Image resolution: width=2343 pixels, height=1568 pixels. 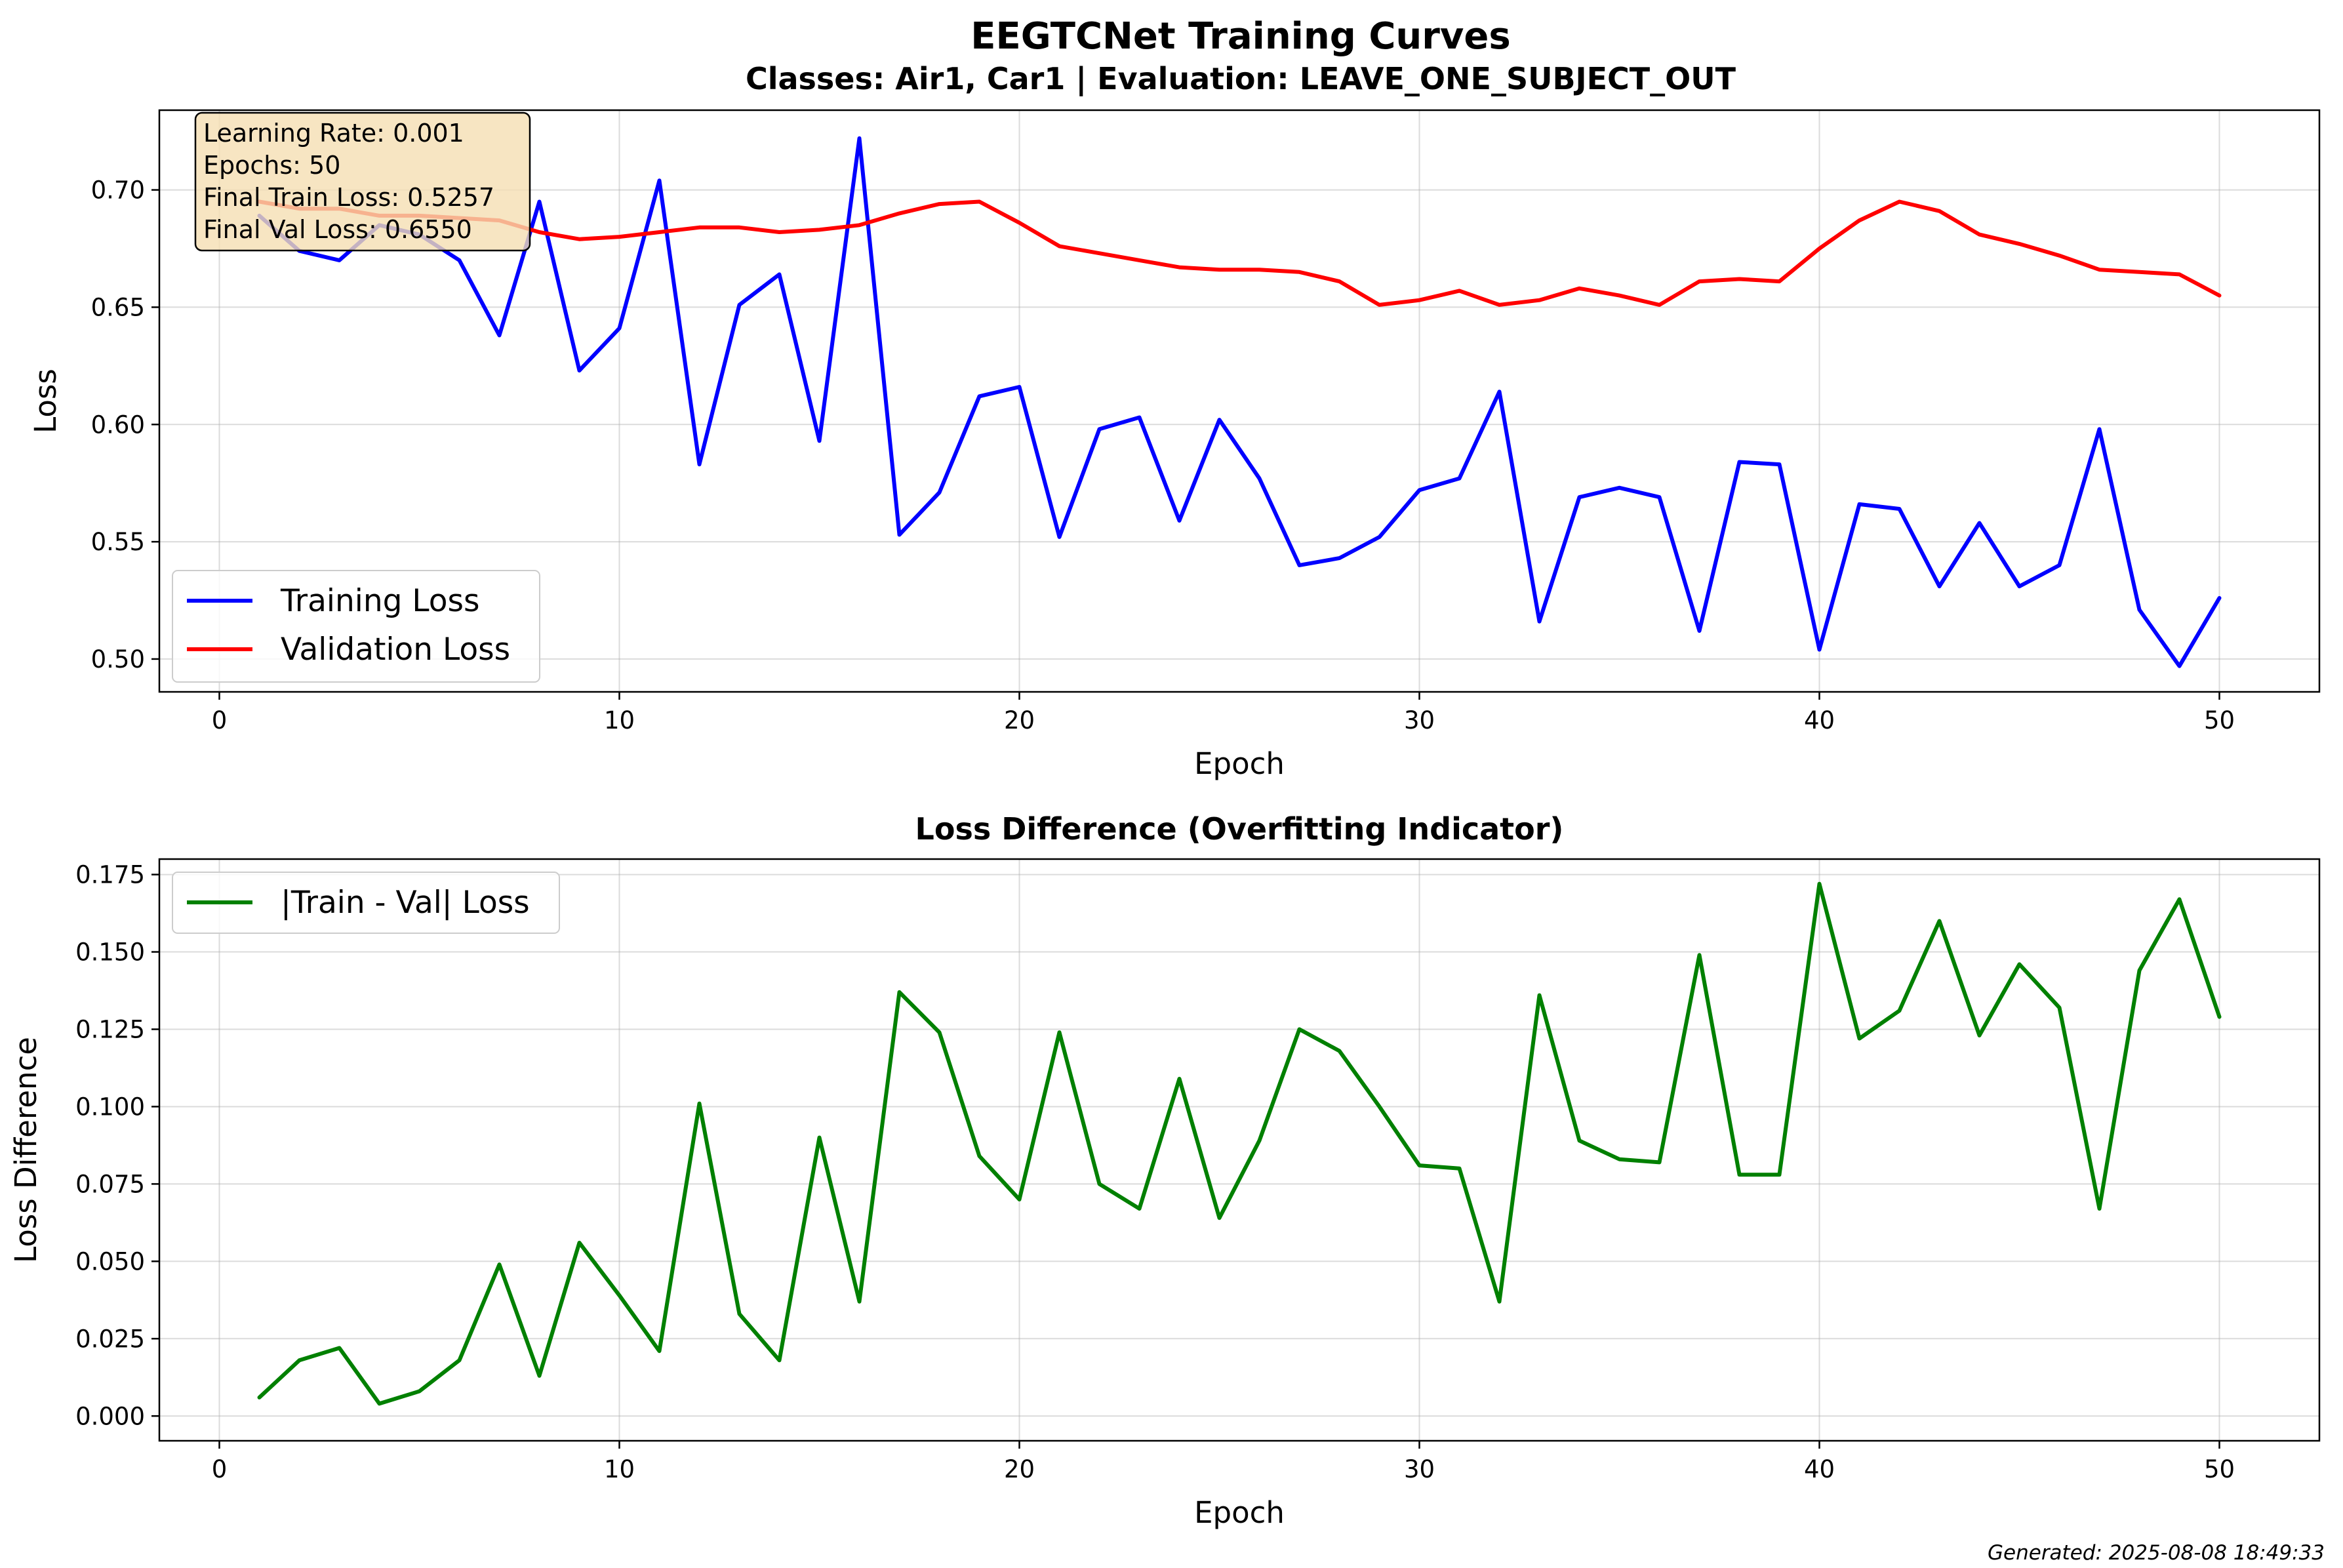 What do you see at coordinates (1240, 36) in the screenshot?
I see `figure-title: EEGTCNet Training Curves` at bounding box center [1240, 36].